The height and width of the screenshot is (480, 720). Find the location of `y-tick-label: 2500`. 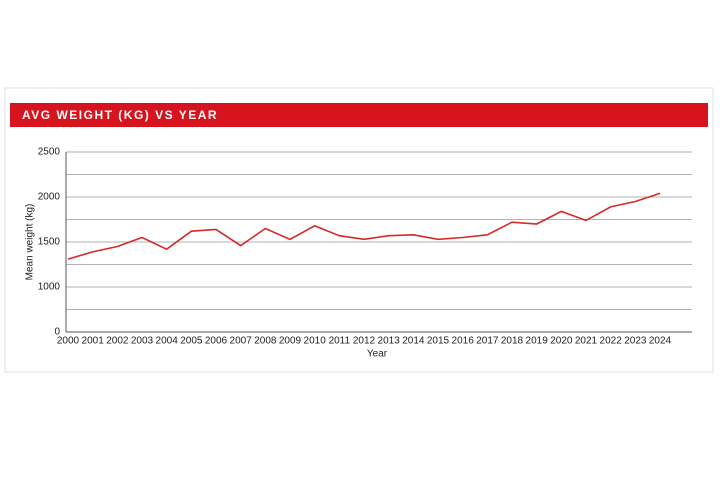

y-tick-label: 2500 is located at coordinates (49, 152).